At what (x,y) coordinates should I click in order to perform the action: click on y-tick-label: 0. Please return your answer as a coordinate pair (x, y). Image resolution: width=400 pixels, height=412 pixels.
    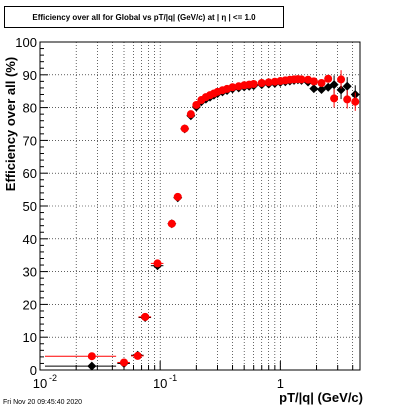
    Looking at the image, I should click on (33, 370).